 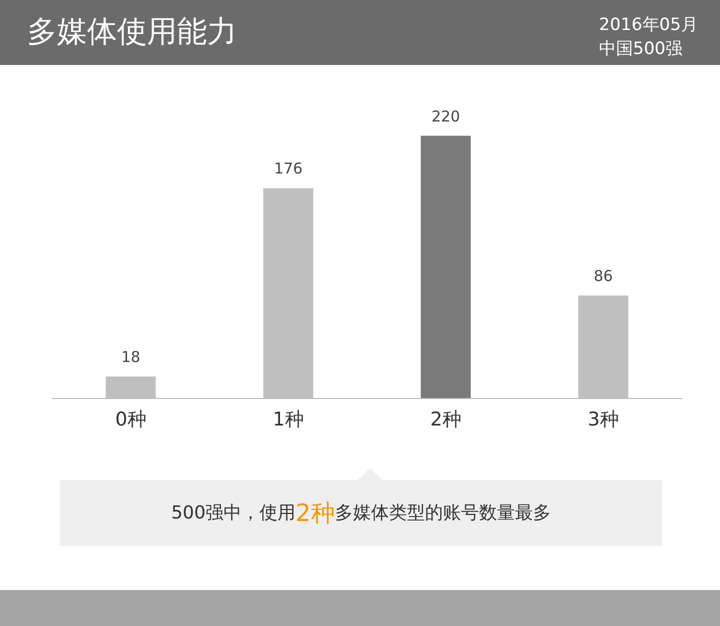 I want to click on x-tick-label: 0种, so click(x=130, y=419).